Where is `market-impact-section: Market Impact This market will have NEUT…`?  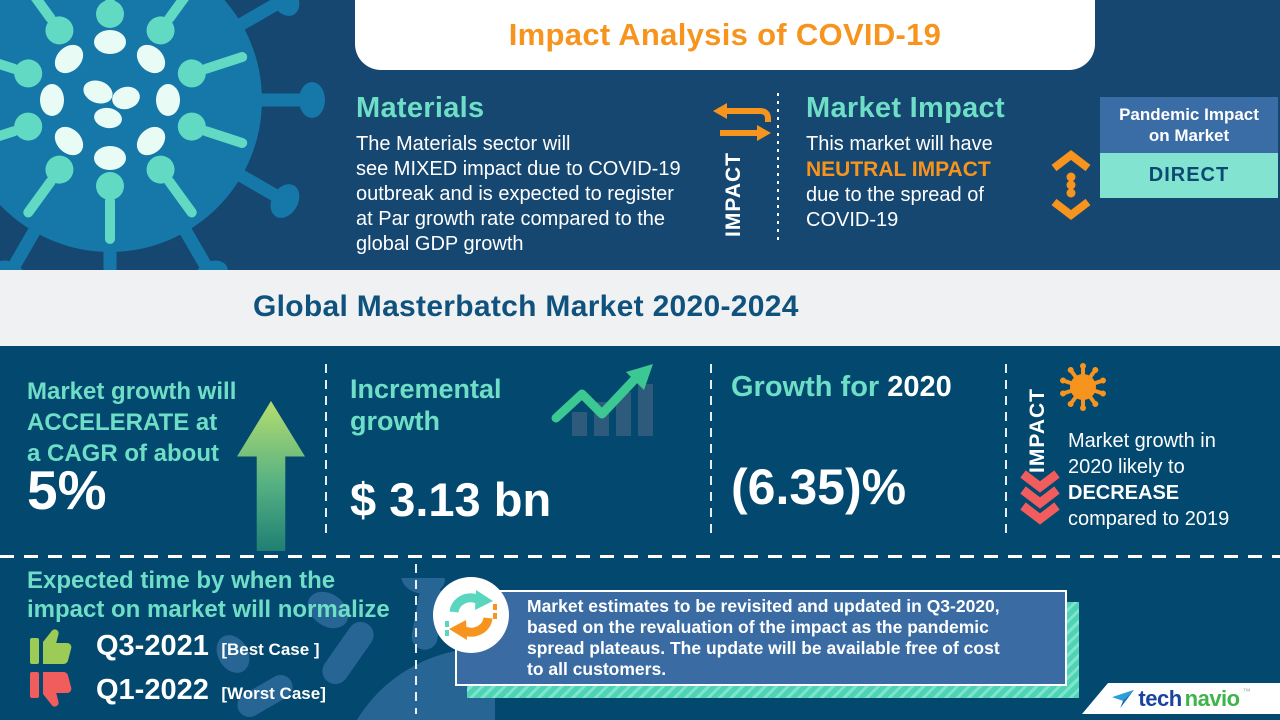 market-impact-section: Market Impact This market will have NEUT… is located at coordinates (926, 162).